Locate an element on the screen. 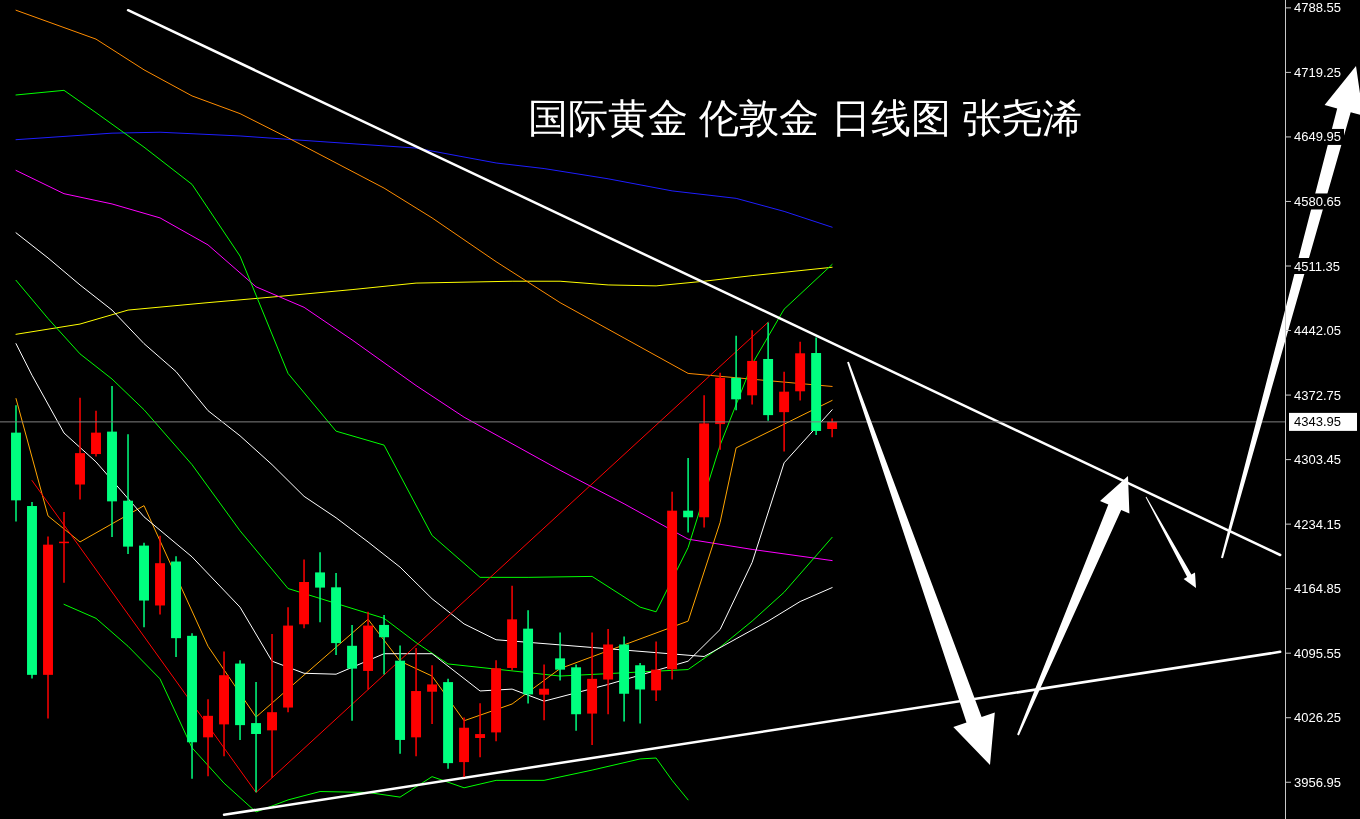 This screenshot has height=819, width=1360. y-tick-label: 4719.25 is located at coordinates (1317, 72).